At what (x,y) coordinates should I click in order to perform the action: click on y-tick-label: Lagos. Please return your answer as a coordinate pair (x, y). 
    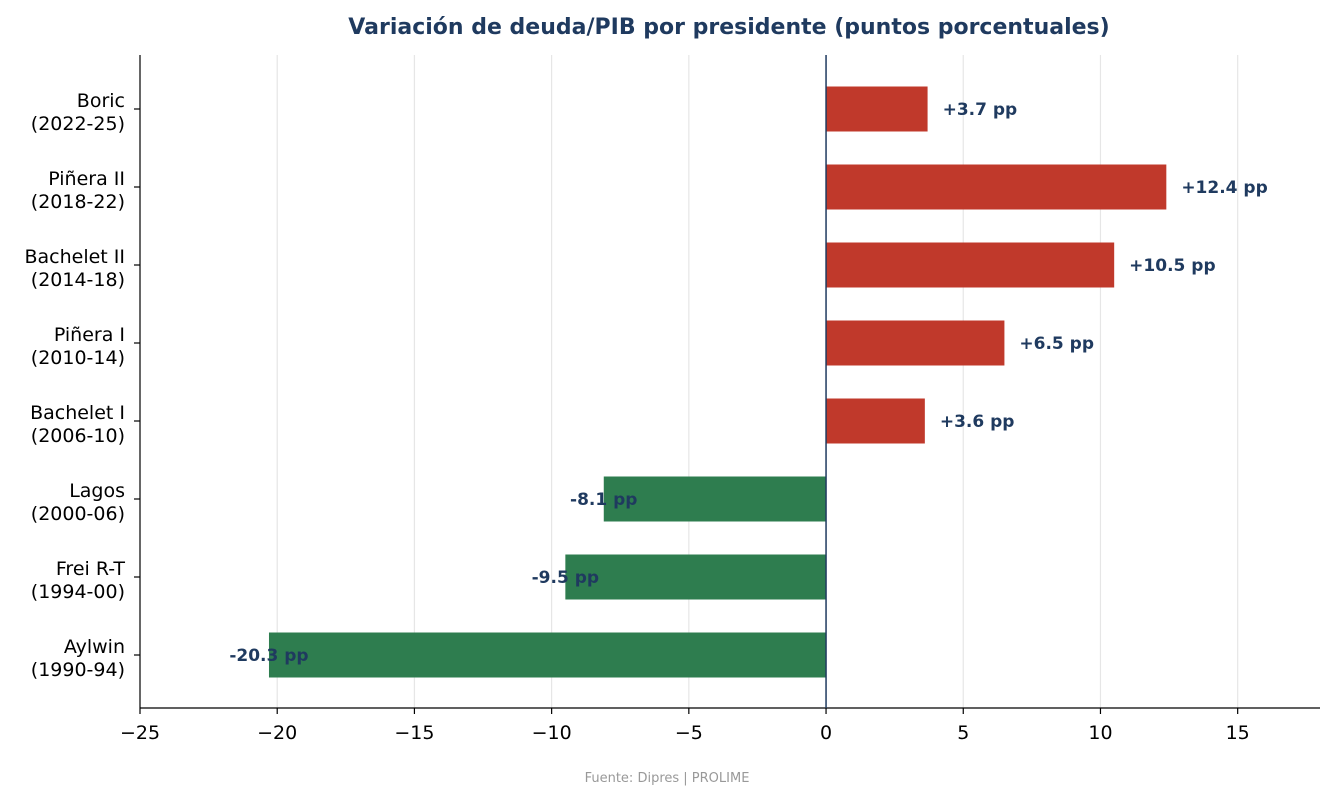
    Looking at the image, I should click on (97, 491).